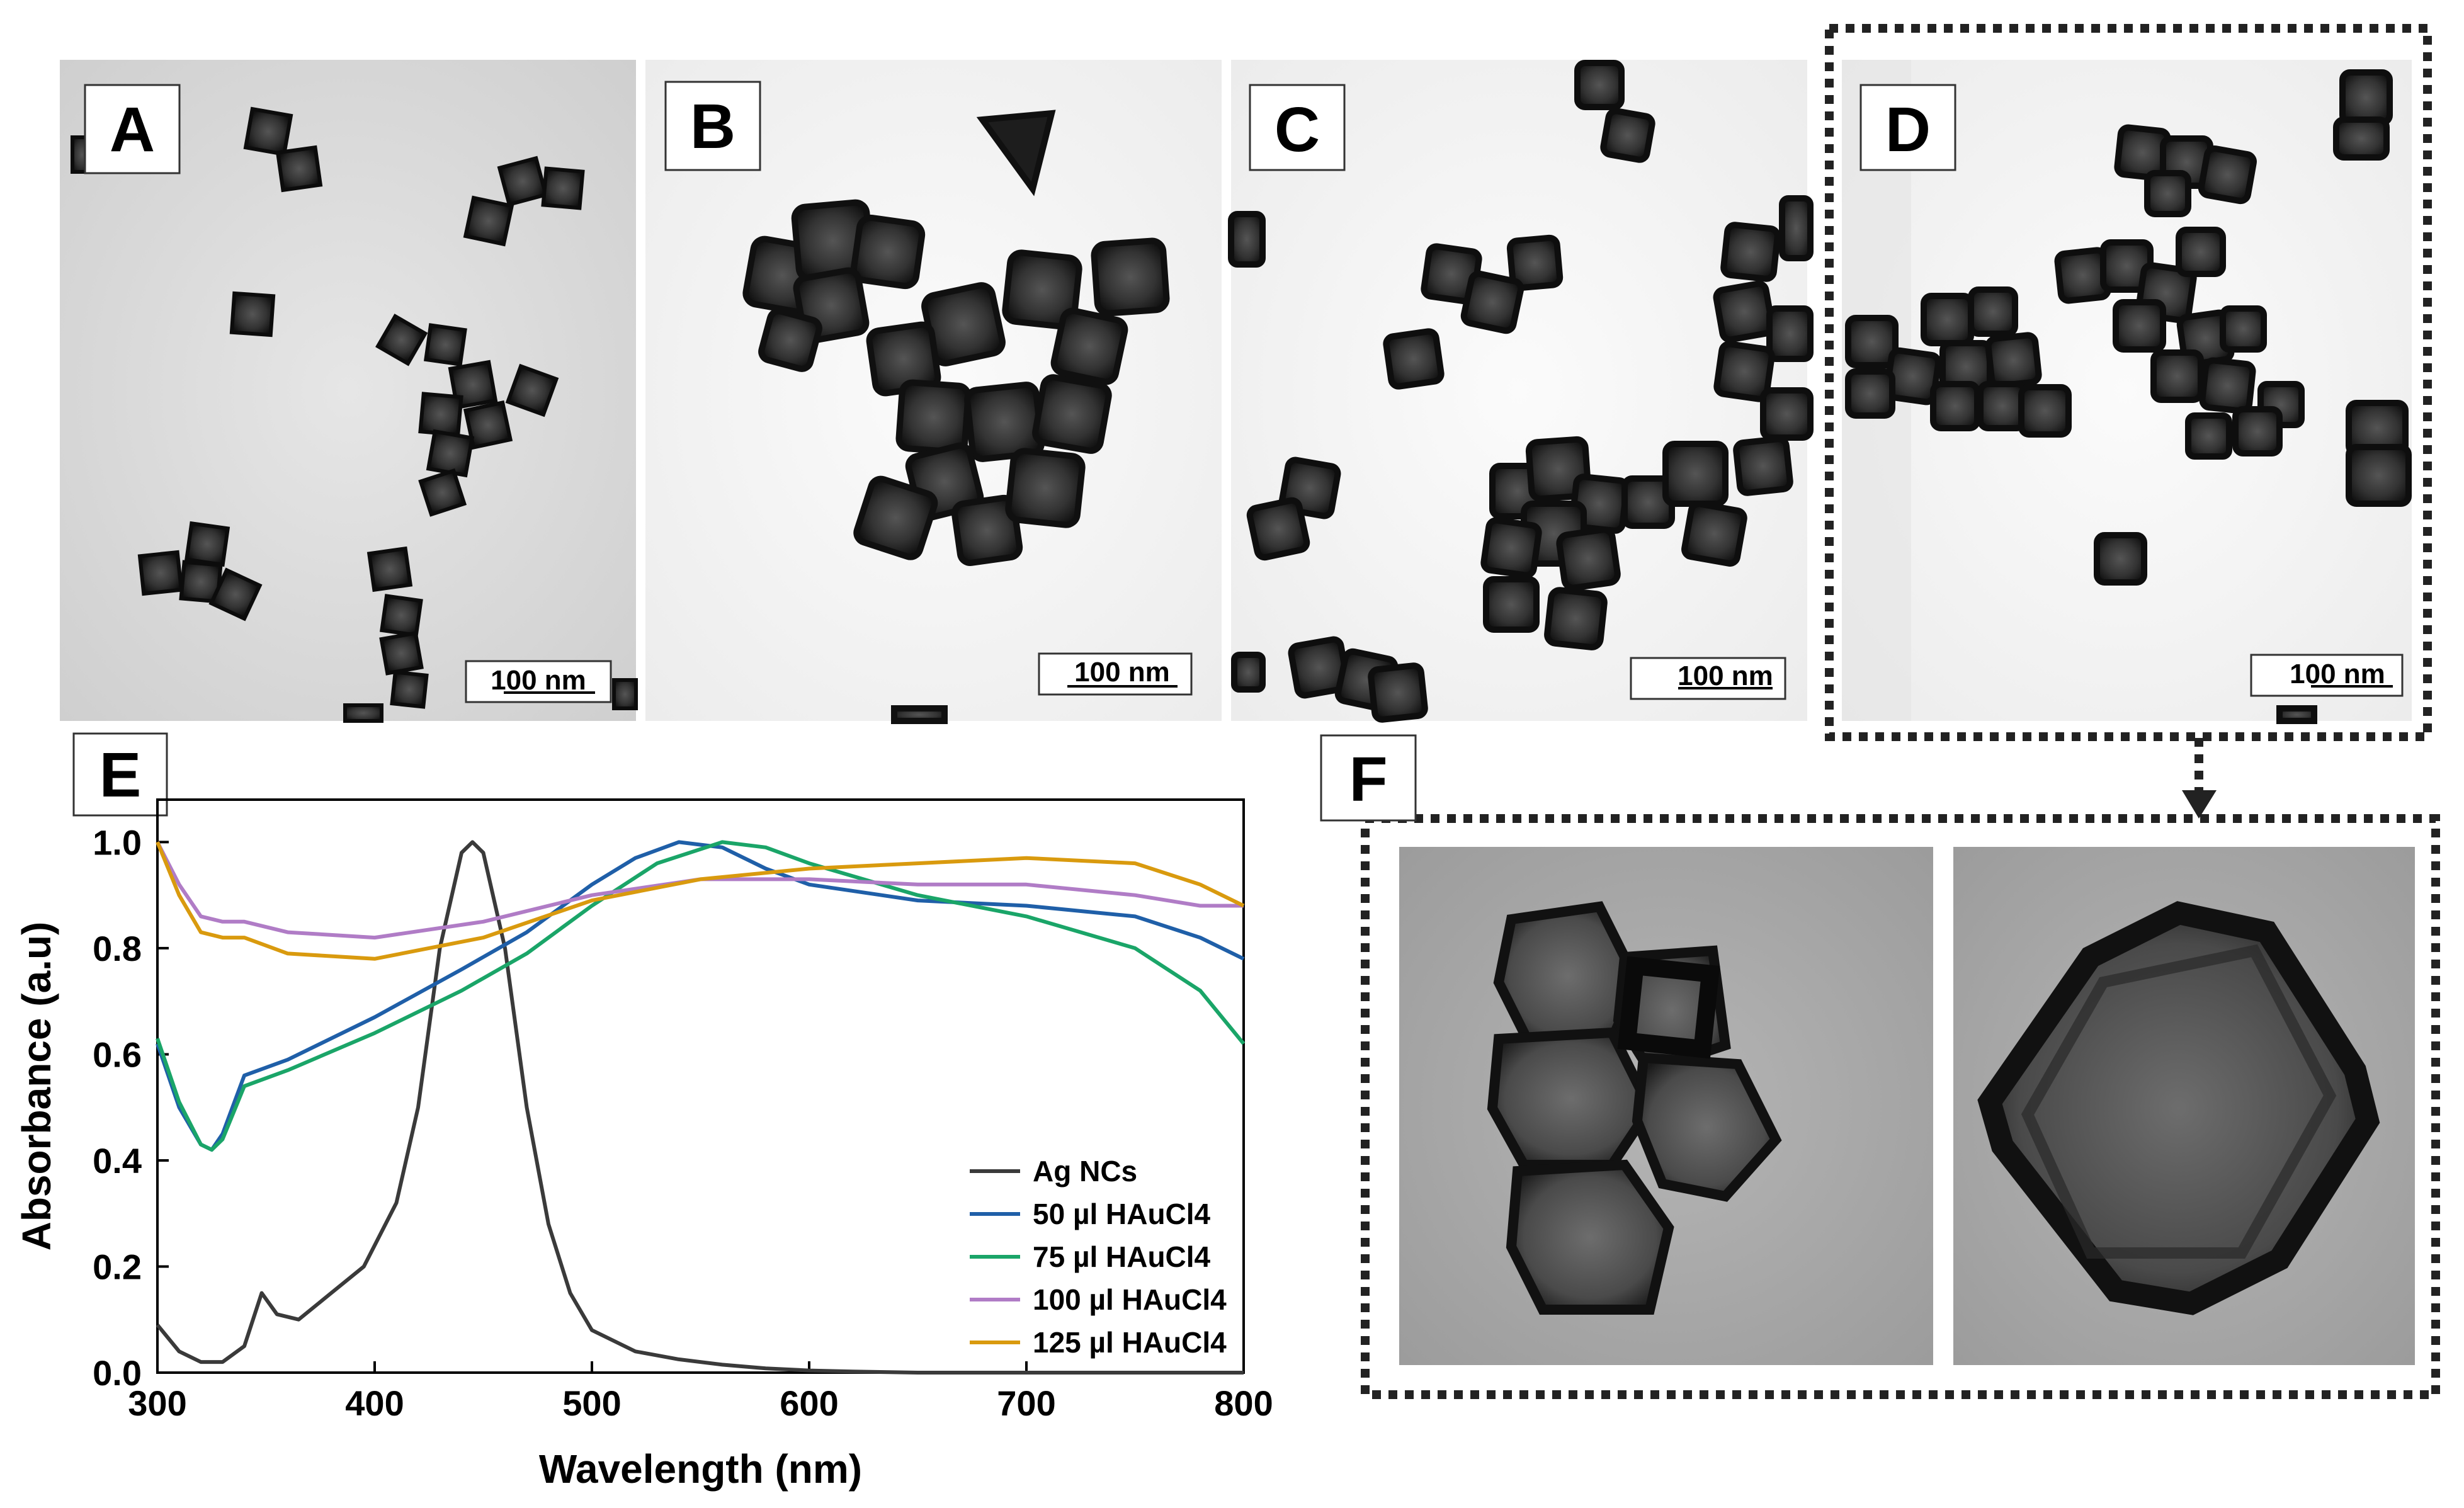  I want to click on y-tick-label: 0.8, so click(118, 948).